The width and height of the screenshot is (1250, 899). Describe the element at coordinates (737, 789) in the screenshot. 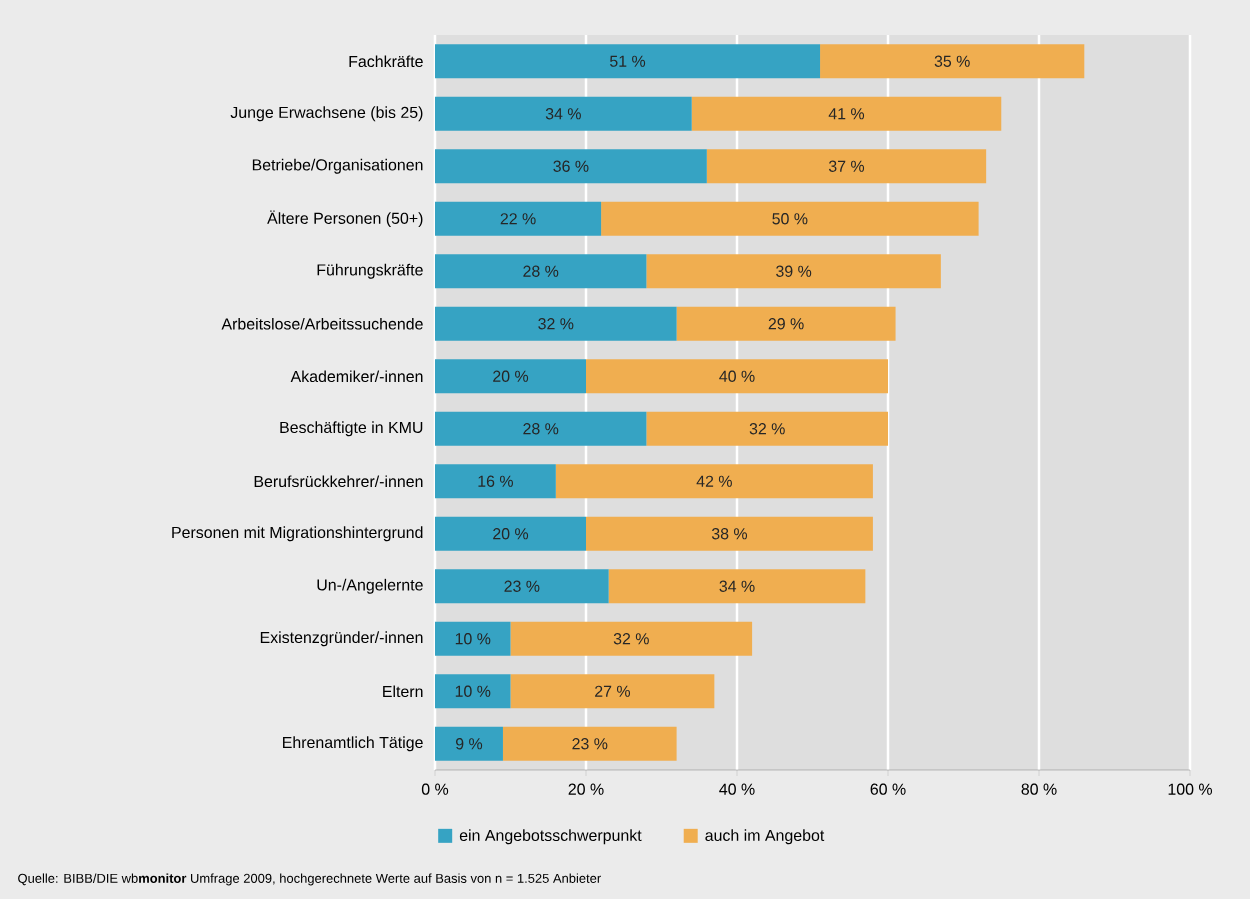

I see `x-tick-label: 40 %` at that location.